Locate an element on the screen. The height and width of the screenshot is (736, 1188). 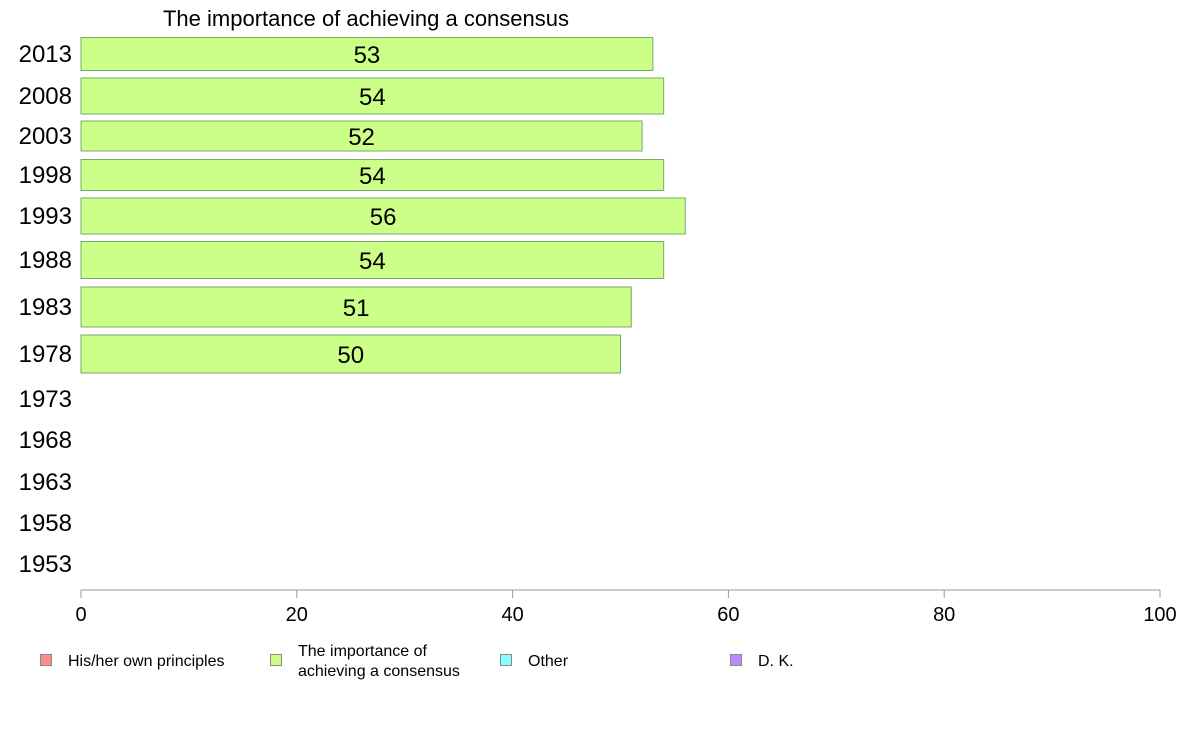
legend-swatch-consensus is located at coordinates (276, 660).